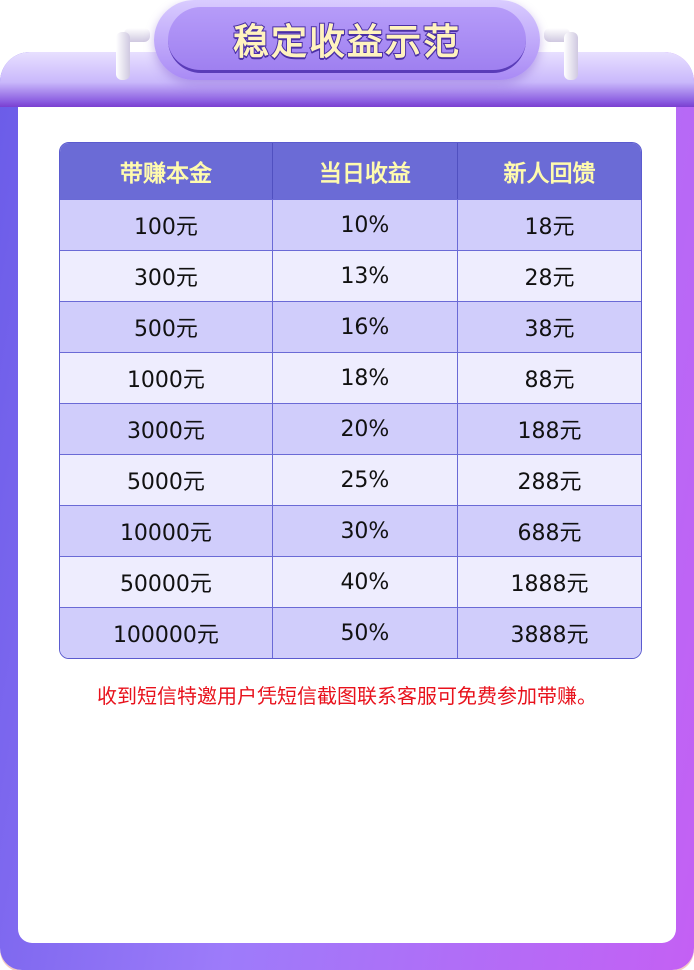  What do you see at coordinates (365, 275) in the screenshot?
I see `table-cell: 13%` at bounding box center [365, 275].